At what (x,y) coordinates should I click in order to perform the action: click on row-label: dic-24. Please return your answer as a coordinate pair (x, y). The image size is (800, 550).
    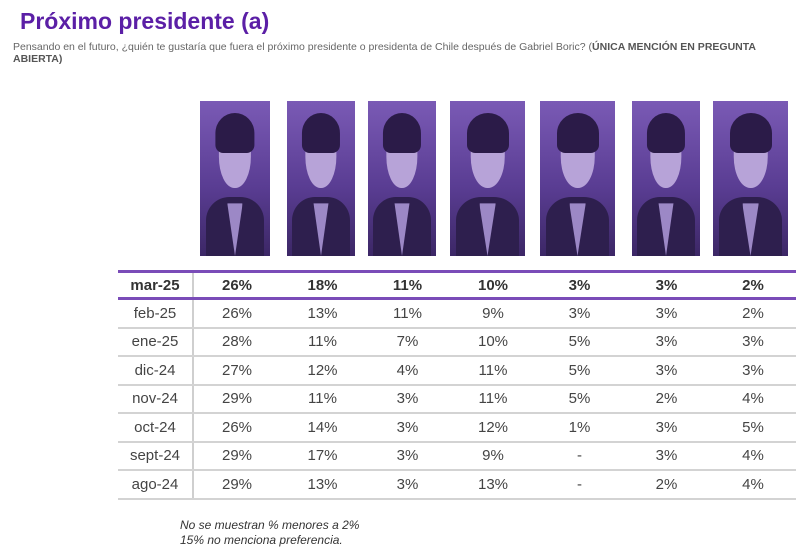
    Looking at the image, I should click on (156, 371).